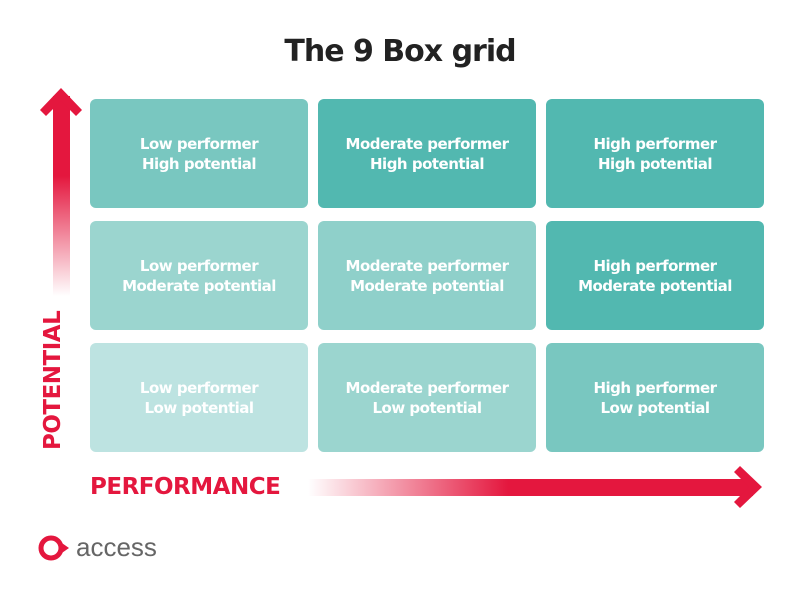 The width and height of the screenshot is (800, 601). What do you see at coordinates (61, 192) in the screenshot?
I see `potential-arrow` at bounding box center [61, 192].